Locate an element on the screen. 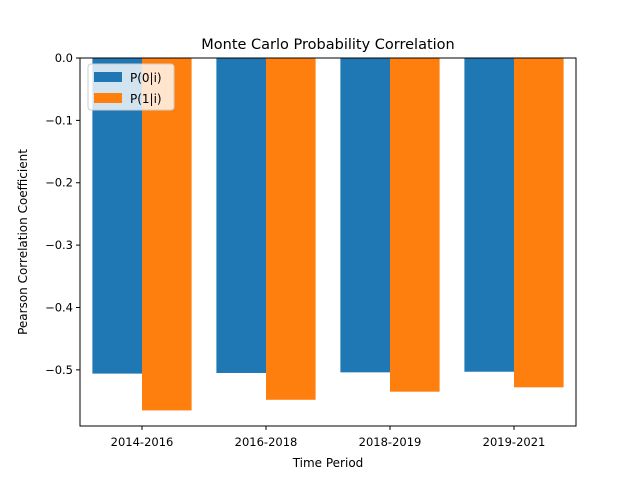  bar-p1-2014-2016 is located at coordinates (167, 234).